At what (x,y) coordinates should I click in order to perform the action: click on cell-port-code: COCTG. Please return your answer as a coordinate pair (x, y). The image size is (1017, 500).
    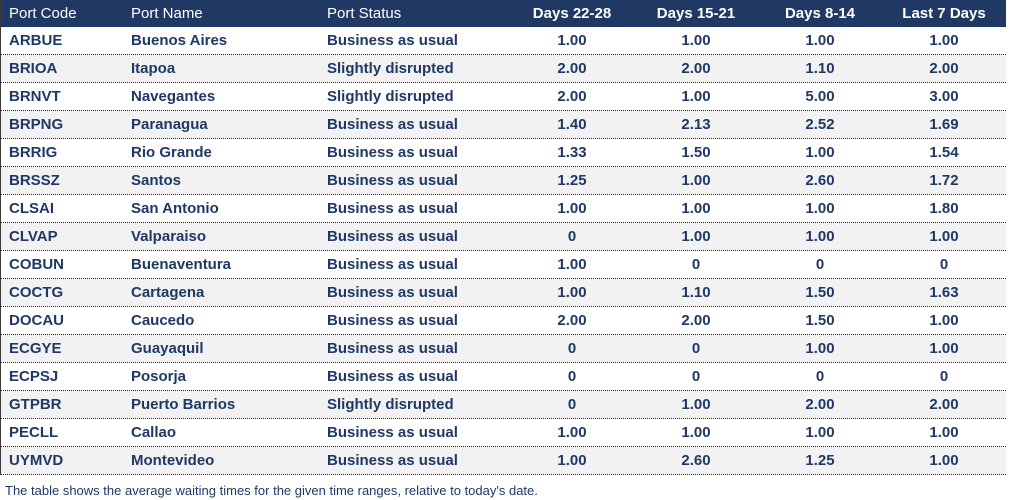
    Looking at the image, I should click on (36, 292).